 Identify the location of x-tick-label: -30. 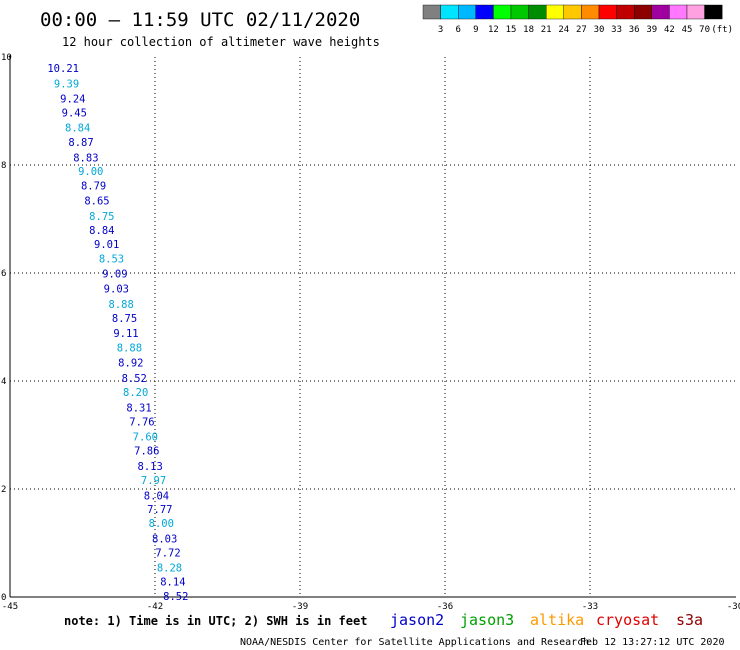
(733, 607).